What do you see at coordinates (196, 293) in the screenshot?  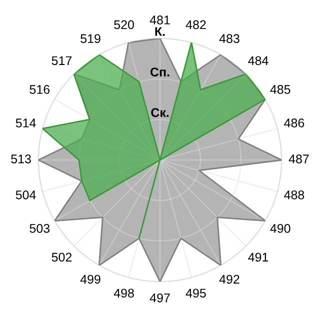 I see `spoke-label: 495` at bounding box center [196, 293].